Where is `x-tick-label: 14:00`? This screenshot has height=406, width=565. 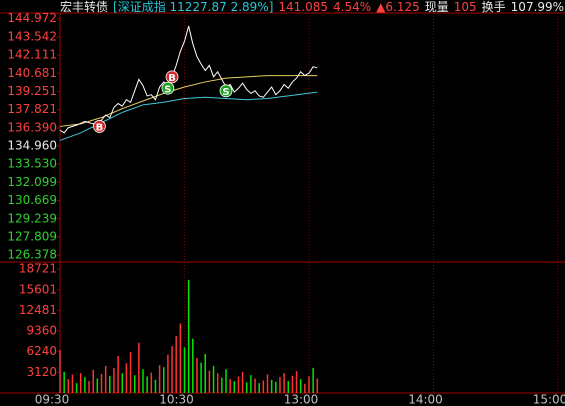
x-tick-label: 14:00 is located at coordinates (425, 399).